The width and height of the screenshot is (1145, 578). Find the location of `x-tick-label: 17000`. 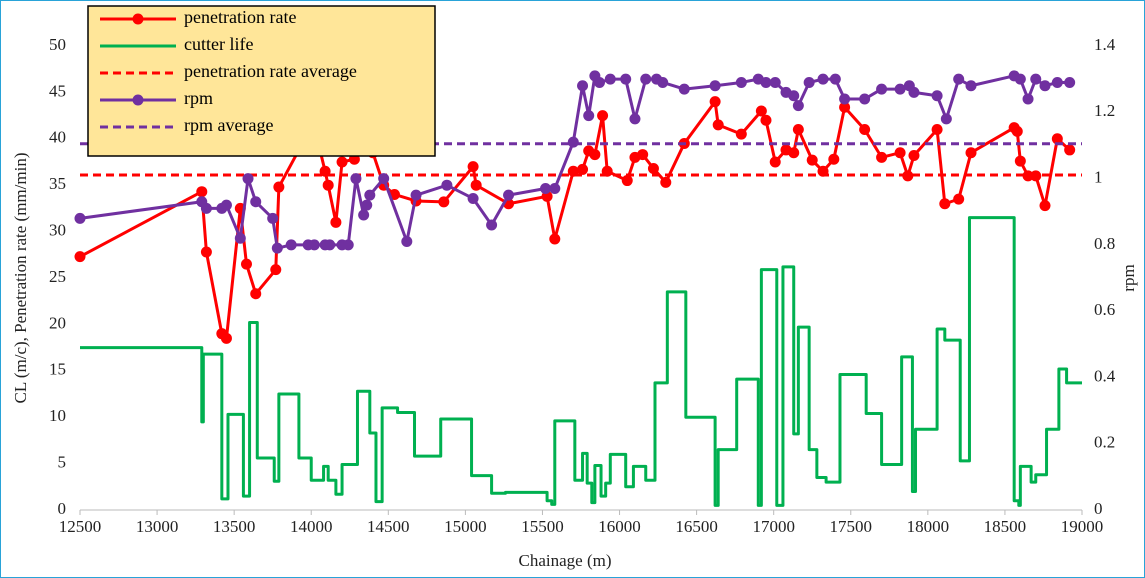

x-tick-label: 17000 is located at coordinates (773, 526).